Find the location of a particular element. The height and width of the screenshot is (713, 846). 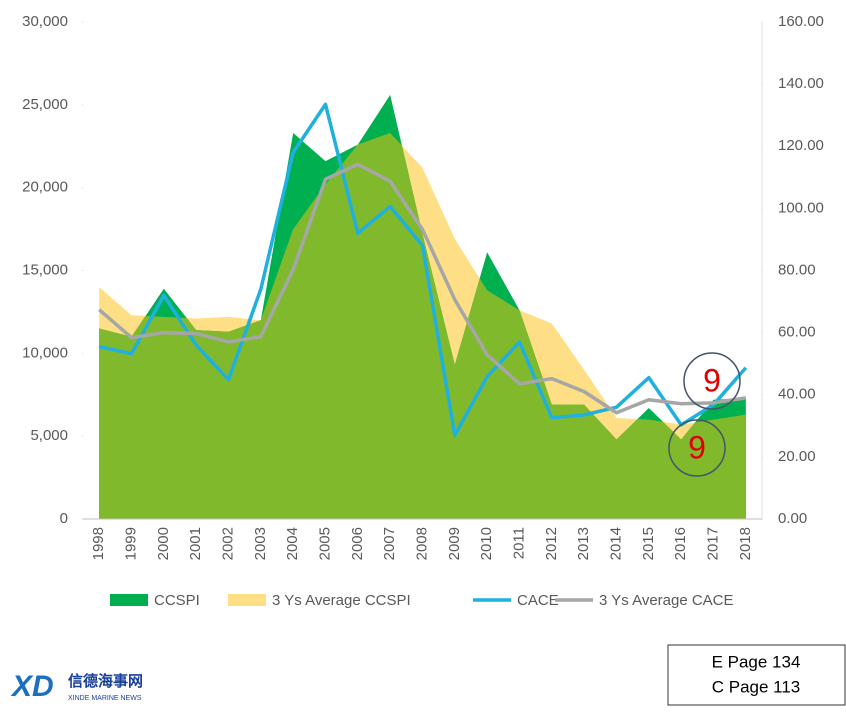

page-ref: C Page 113 is located at coordinates (756, 686).